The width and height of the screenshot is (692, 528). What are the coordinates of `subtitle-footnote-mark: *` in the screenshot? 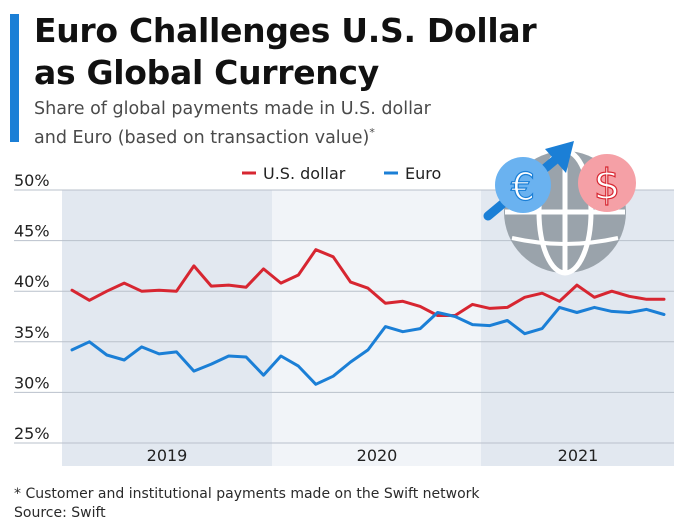 It's located at (372, 132).